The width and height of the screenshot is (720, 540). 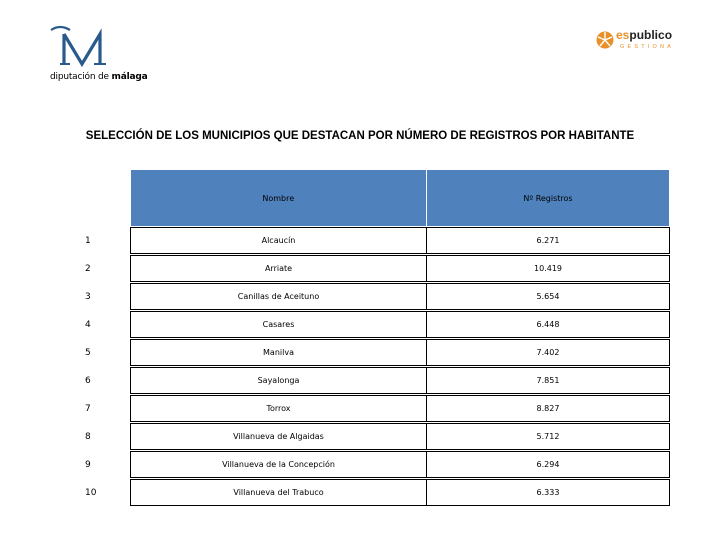 I want to click on municipality-name: Torrox, so click(x=278, y=408).